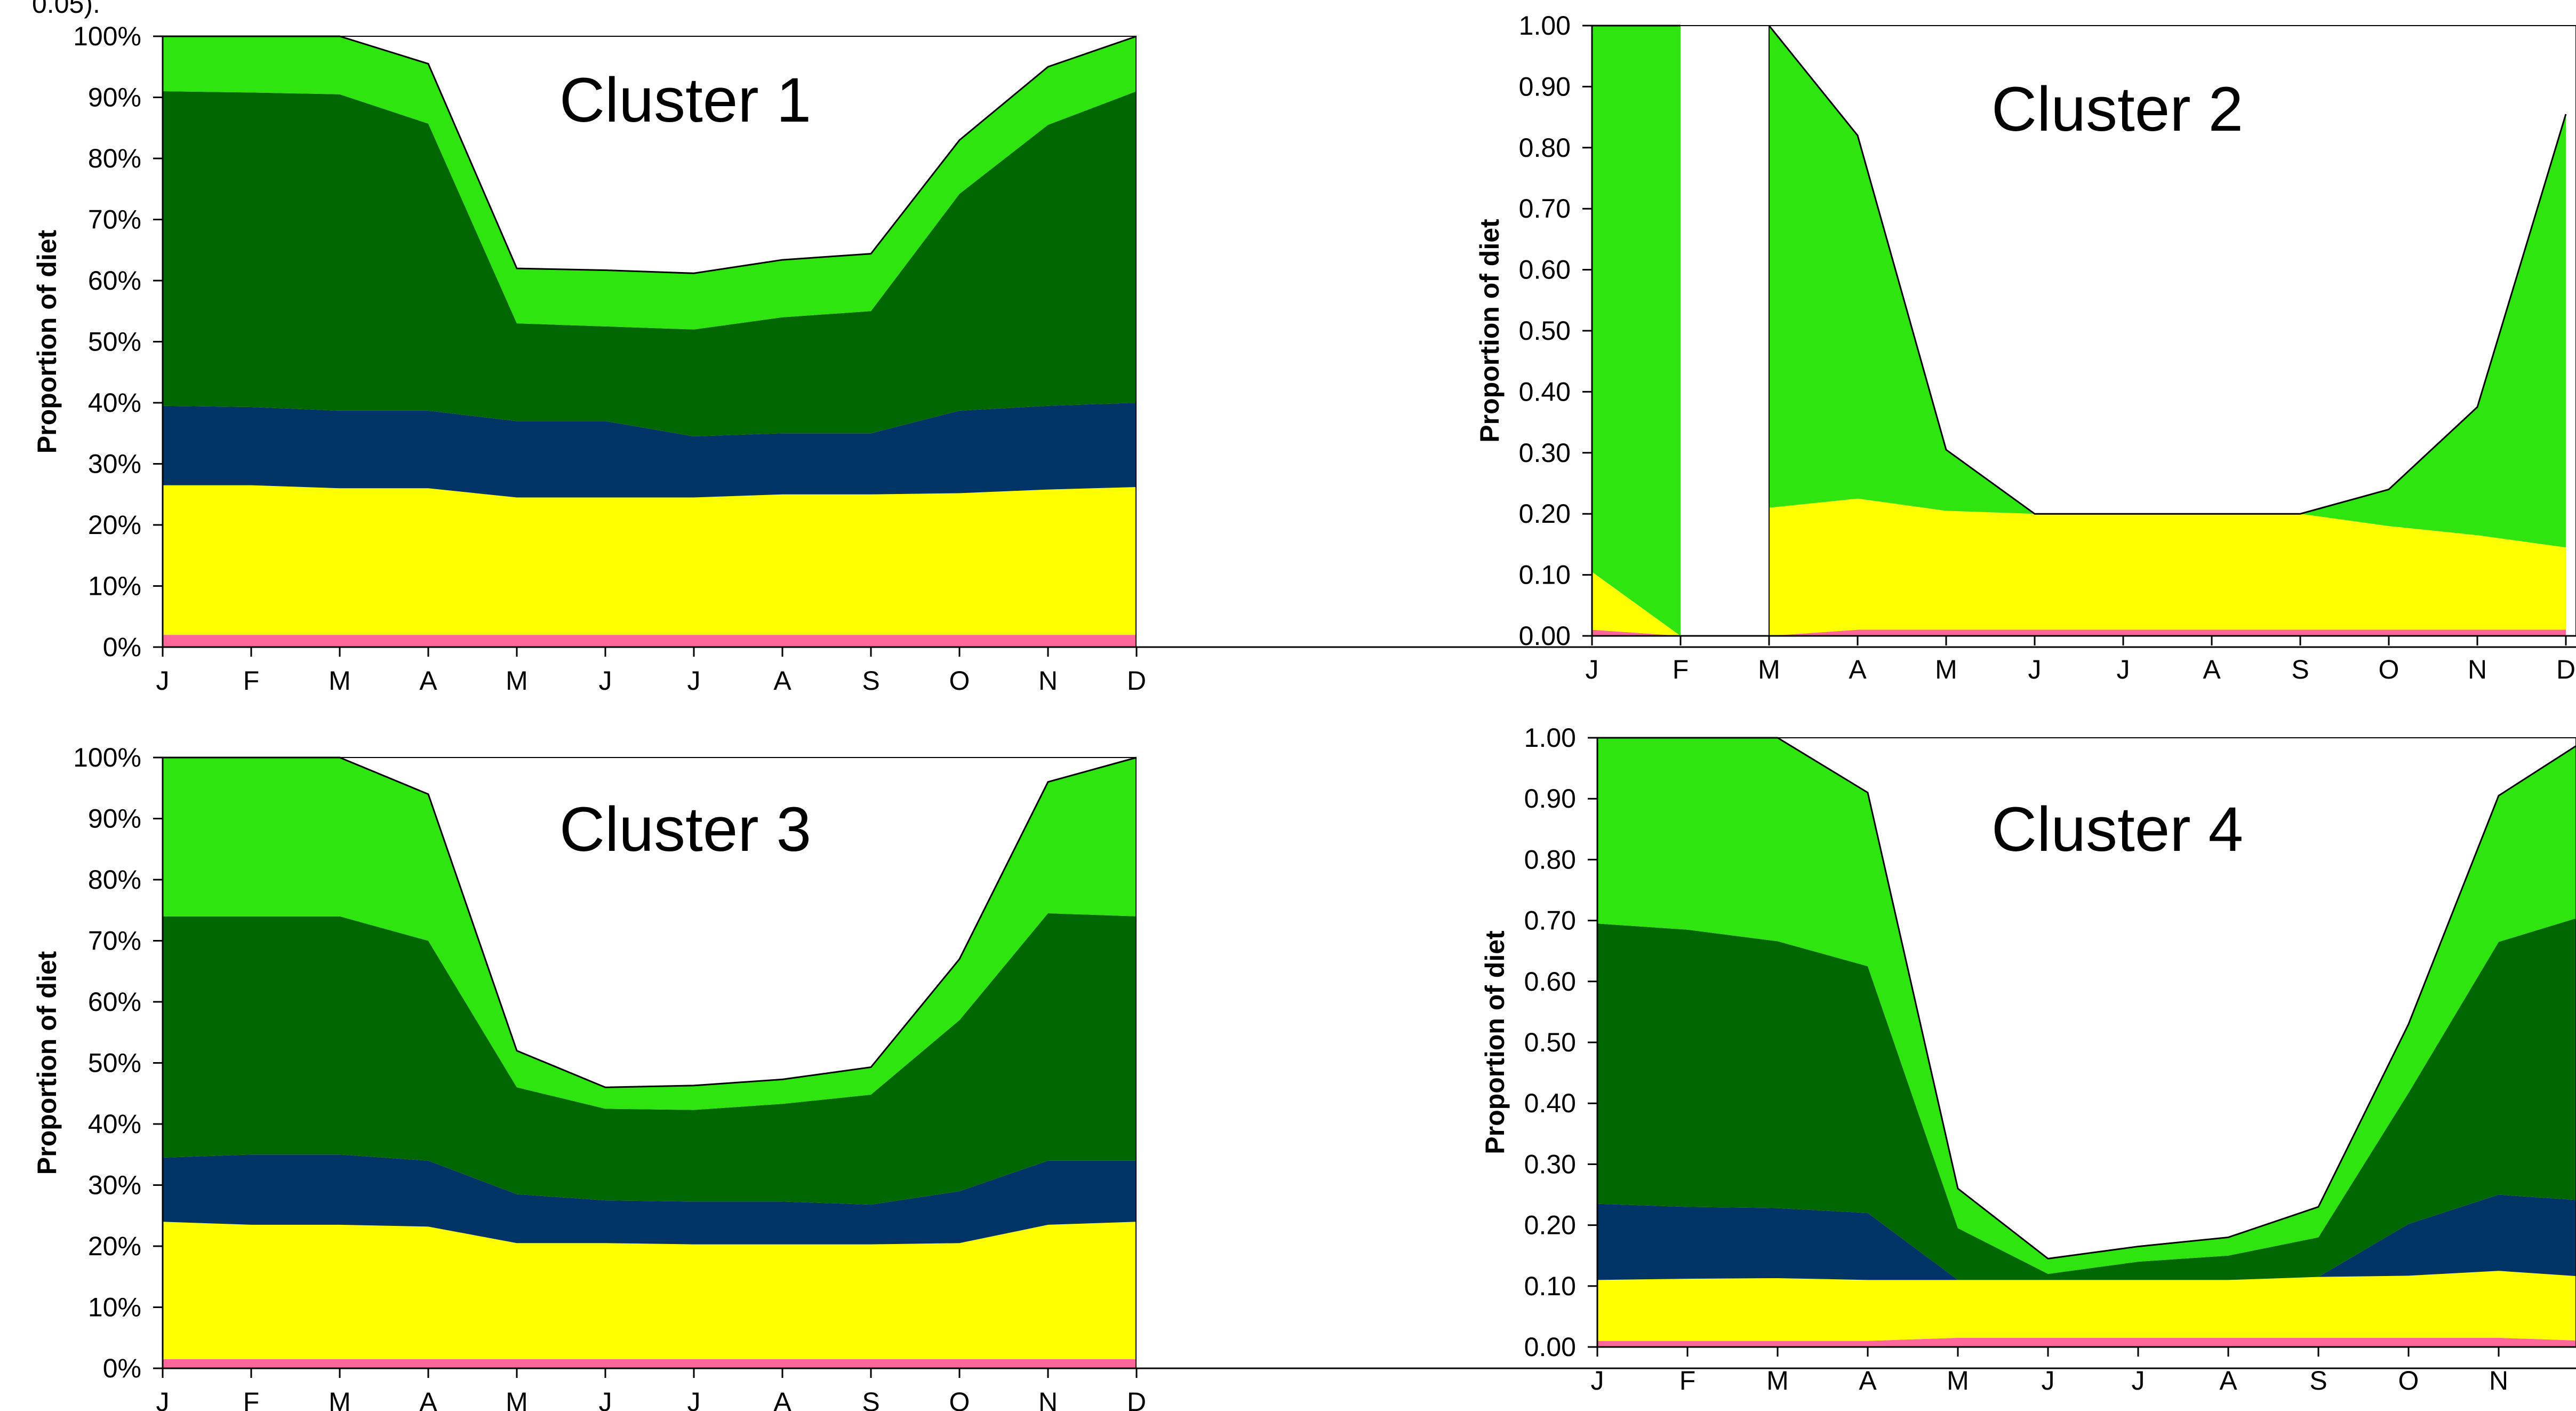  Describe the element at coordinates (66, 10) in the screenshot. I see `caption-fragment: 0.05).` at that location.